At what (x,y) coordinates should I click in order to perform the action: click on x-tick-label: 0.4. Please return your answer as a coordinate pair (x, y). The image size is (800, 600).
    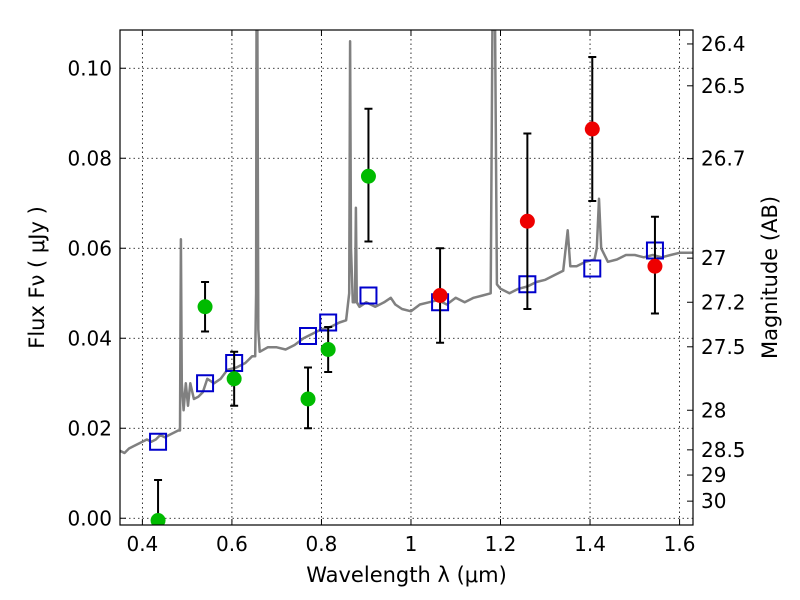
    Looking at the image, I should click on (142, 544).